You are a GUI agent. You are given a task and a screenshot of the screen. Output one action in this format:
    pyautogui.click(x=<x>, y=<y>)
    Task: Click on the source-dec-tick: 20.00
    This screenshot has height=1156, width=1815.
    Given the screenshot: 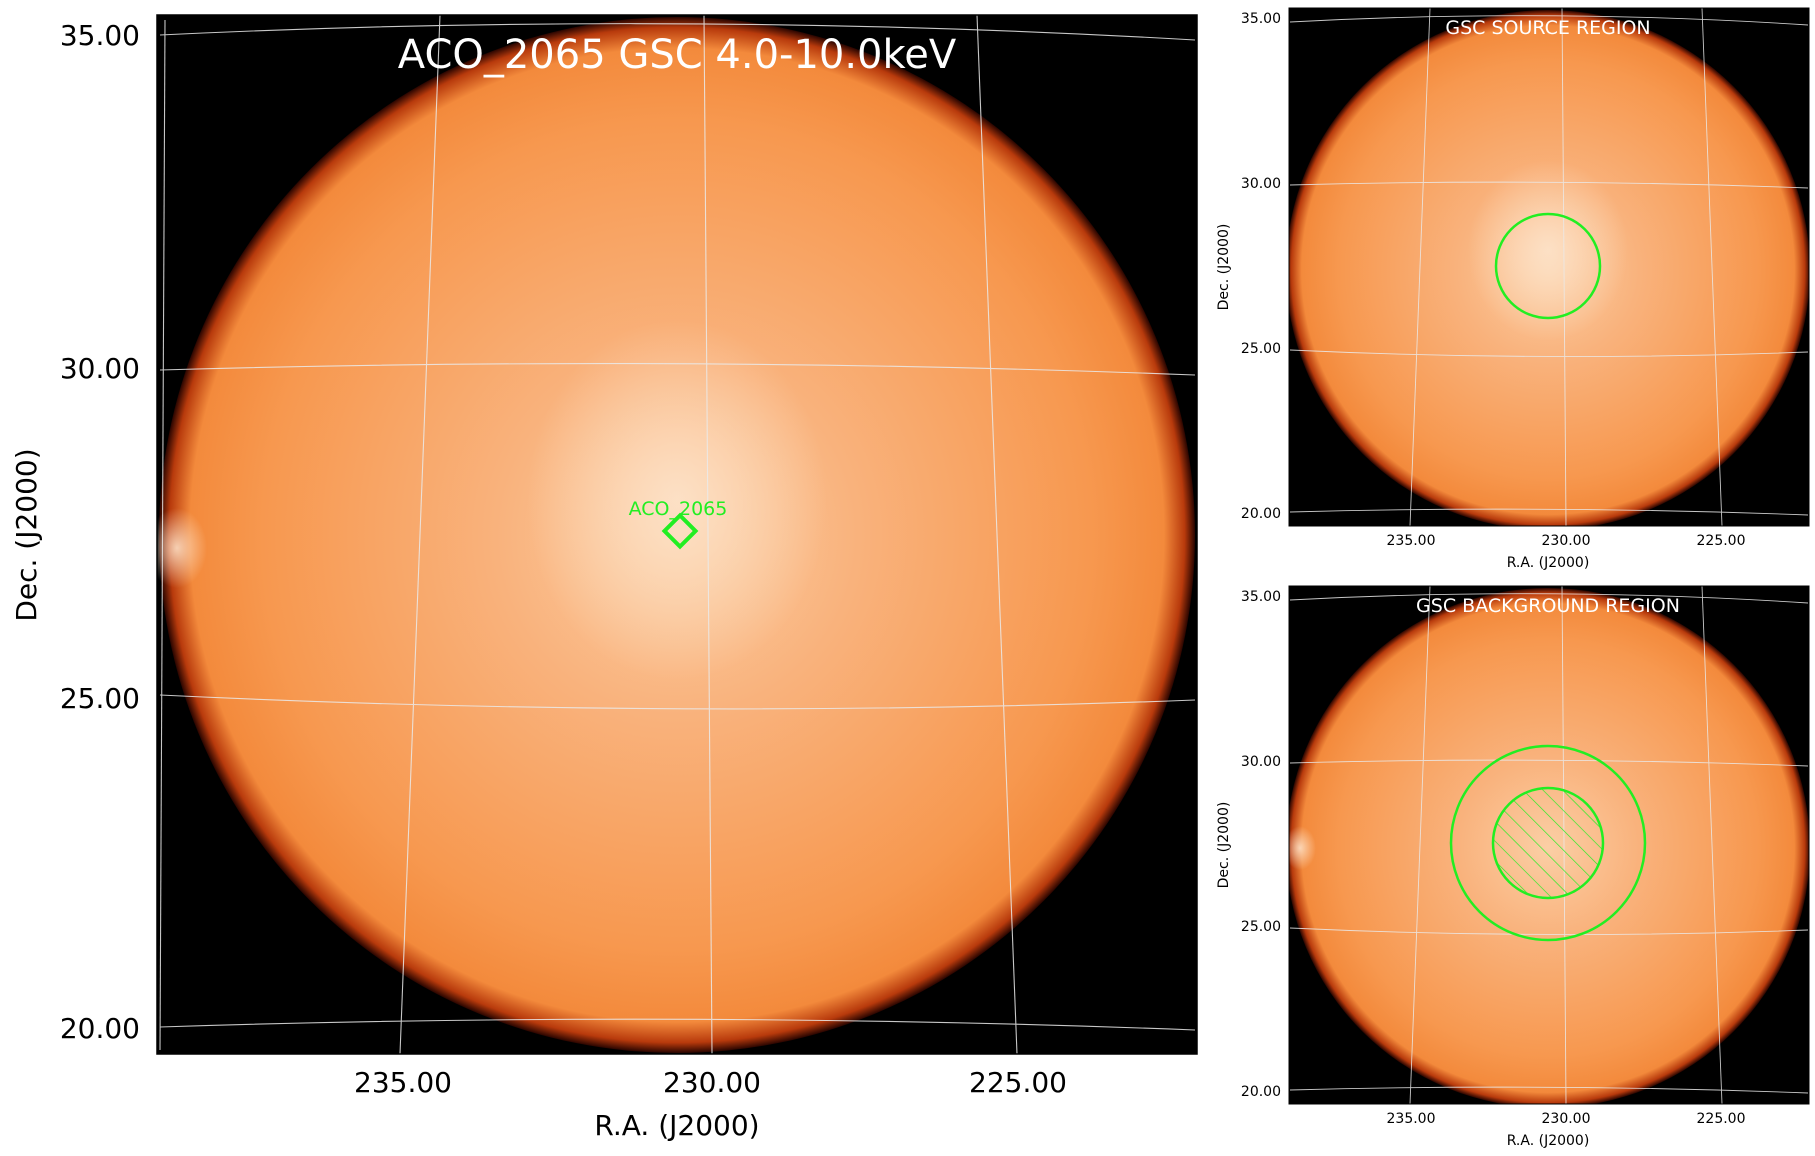 What is the action you would take?
    pyautogui.click(x=1261, y=514)
    